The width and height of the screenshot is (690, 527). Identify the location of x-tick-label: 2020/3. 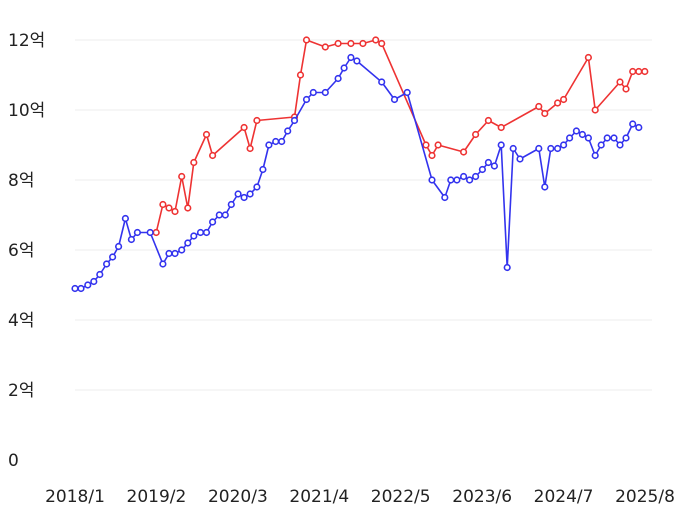
(238, 497).